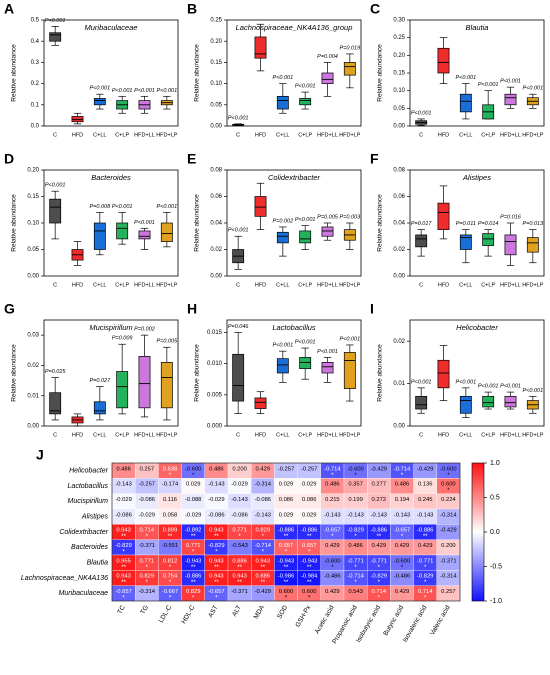 This screenshot has height=675, width=550. I want to click on row-label: Muribaculaceae, so click(84, 593).